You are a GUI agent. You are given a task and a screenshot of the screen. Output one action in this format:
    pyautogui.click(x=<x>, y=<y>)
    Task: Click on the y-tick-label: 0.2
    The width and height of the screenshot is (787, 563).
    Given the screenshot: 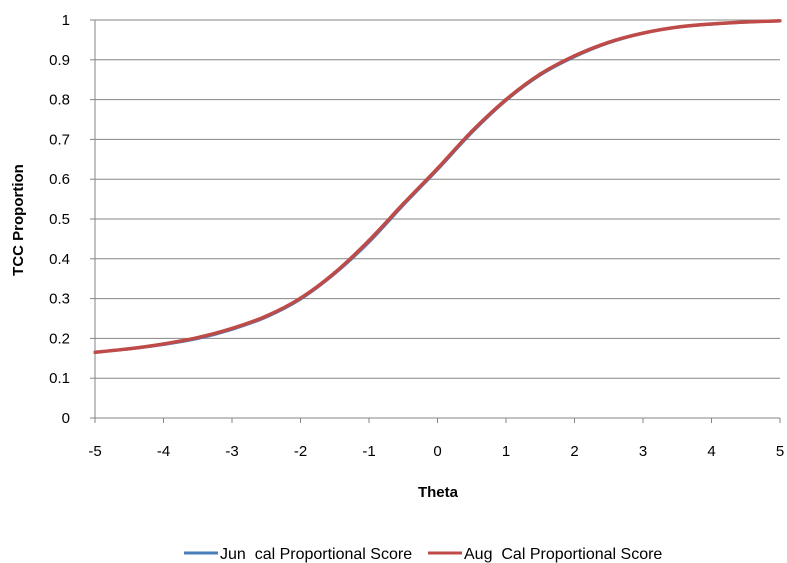 What is the action you would take?
    pyautogui.click(x=59, y=338)
    